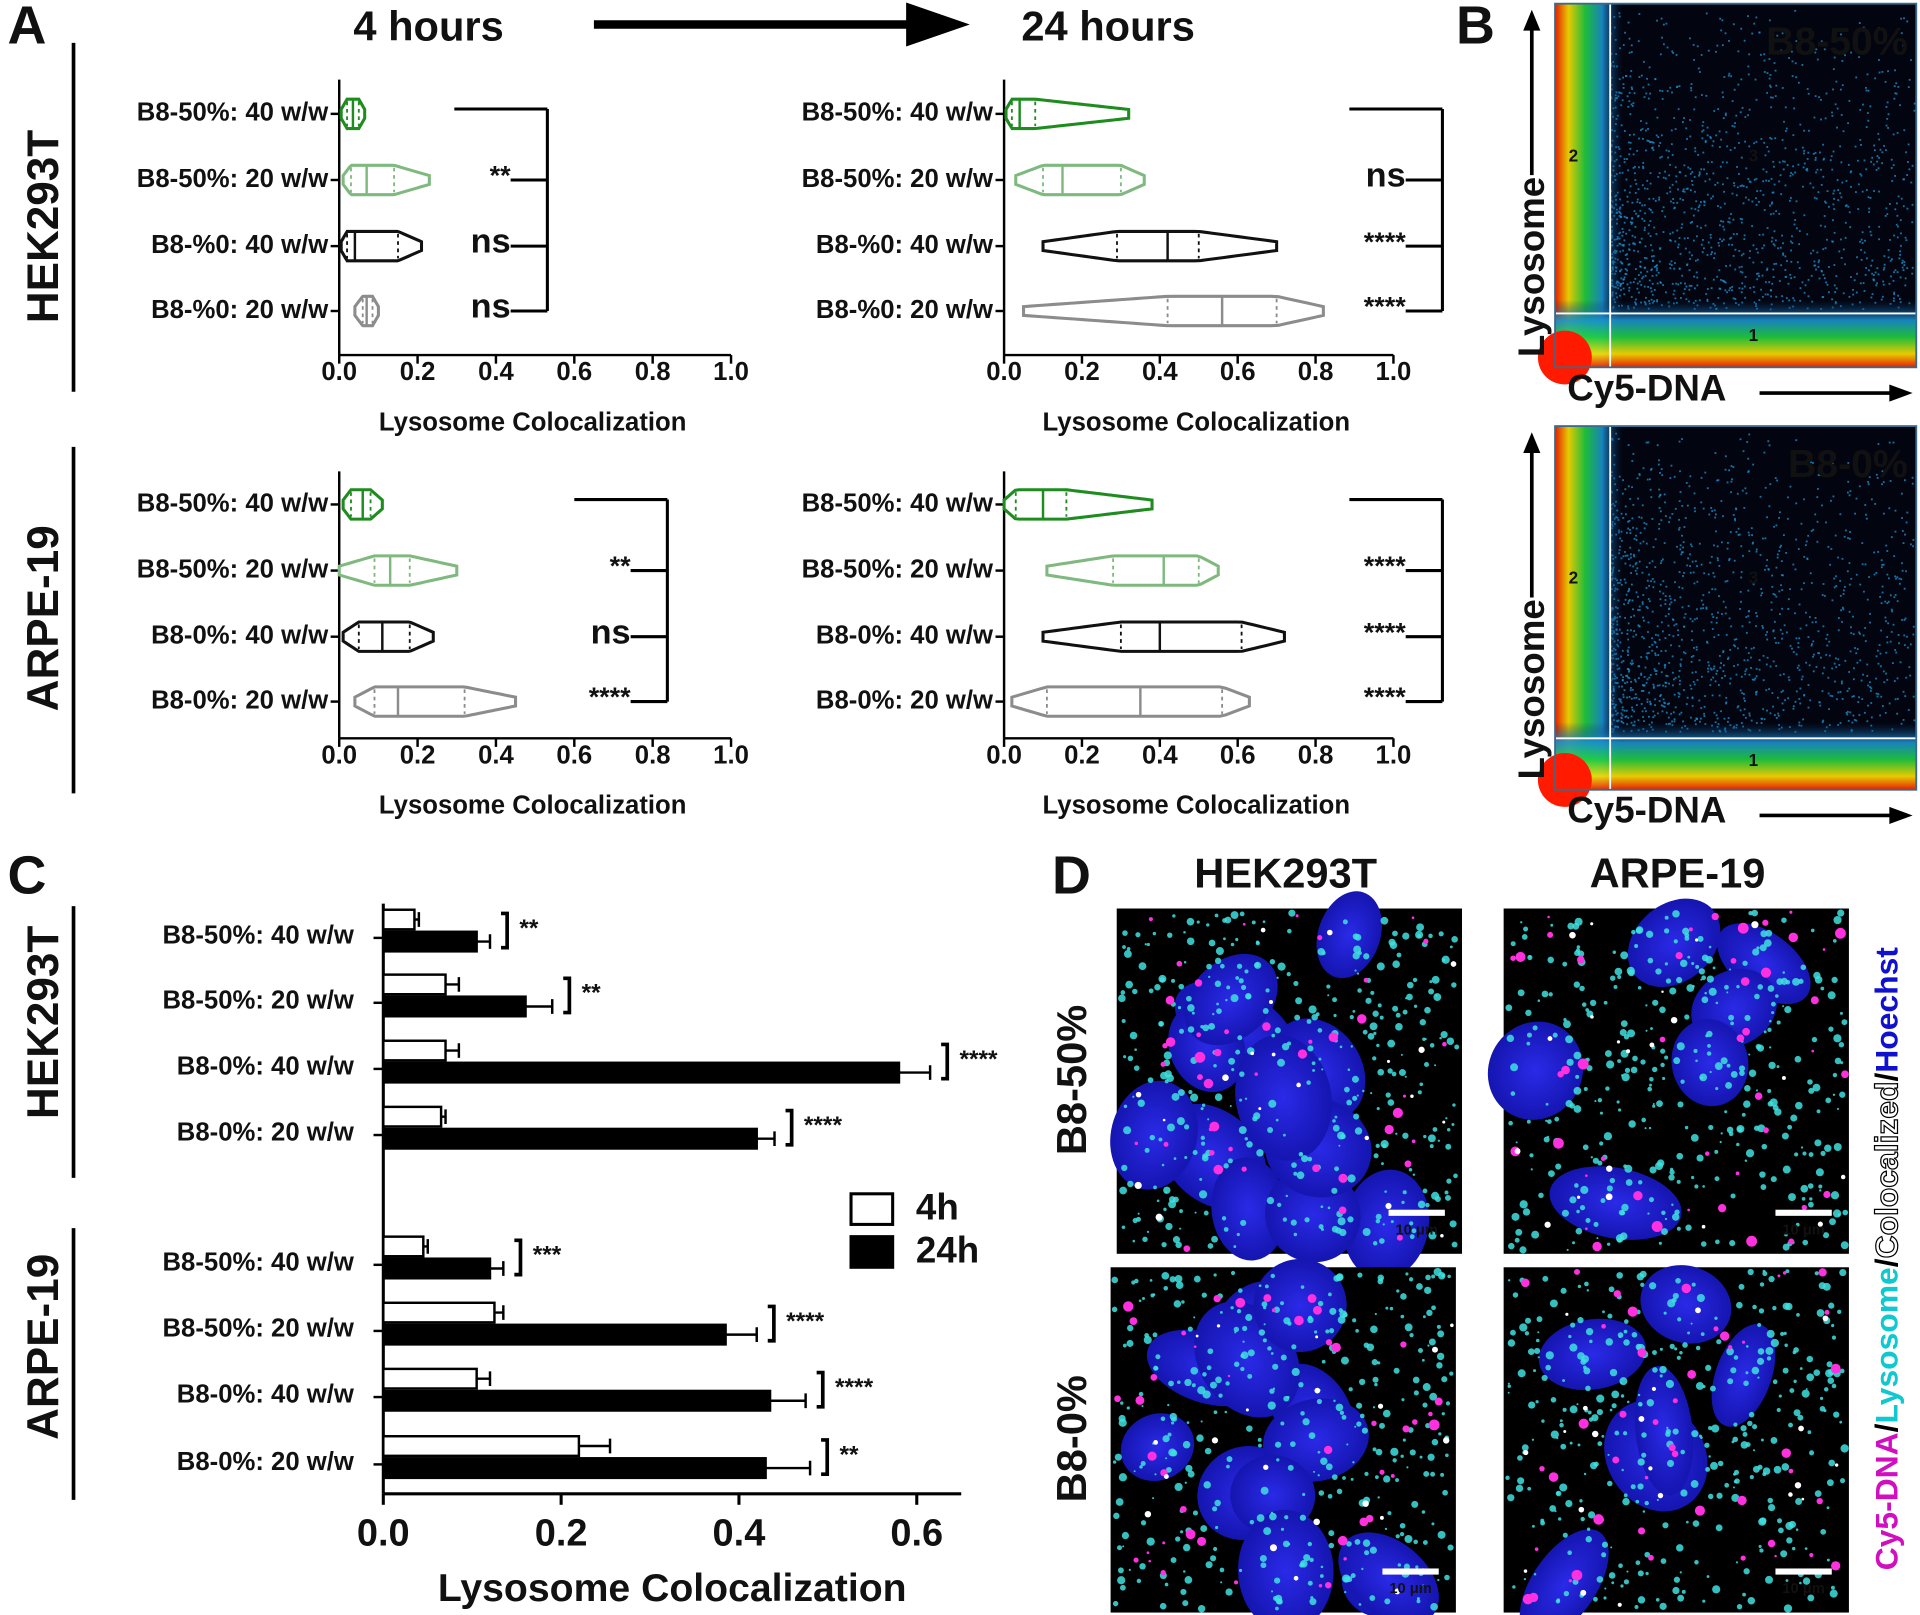 This screenshot has width=1920, height=1615. What do you see at coordinates (1434, 1425) in the screenshot?
I see `dna-dot` at bounding box center [1434, 1425].